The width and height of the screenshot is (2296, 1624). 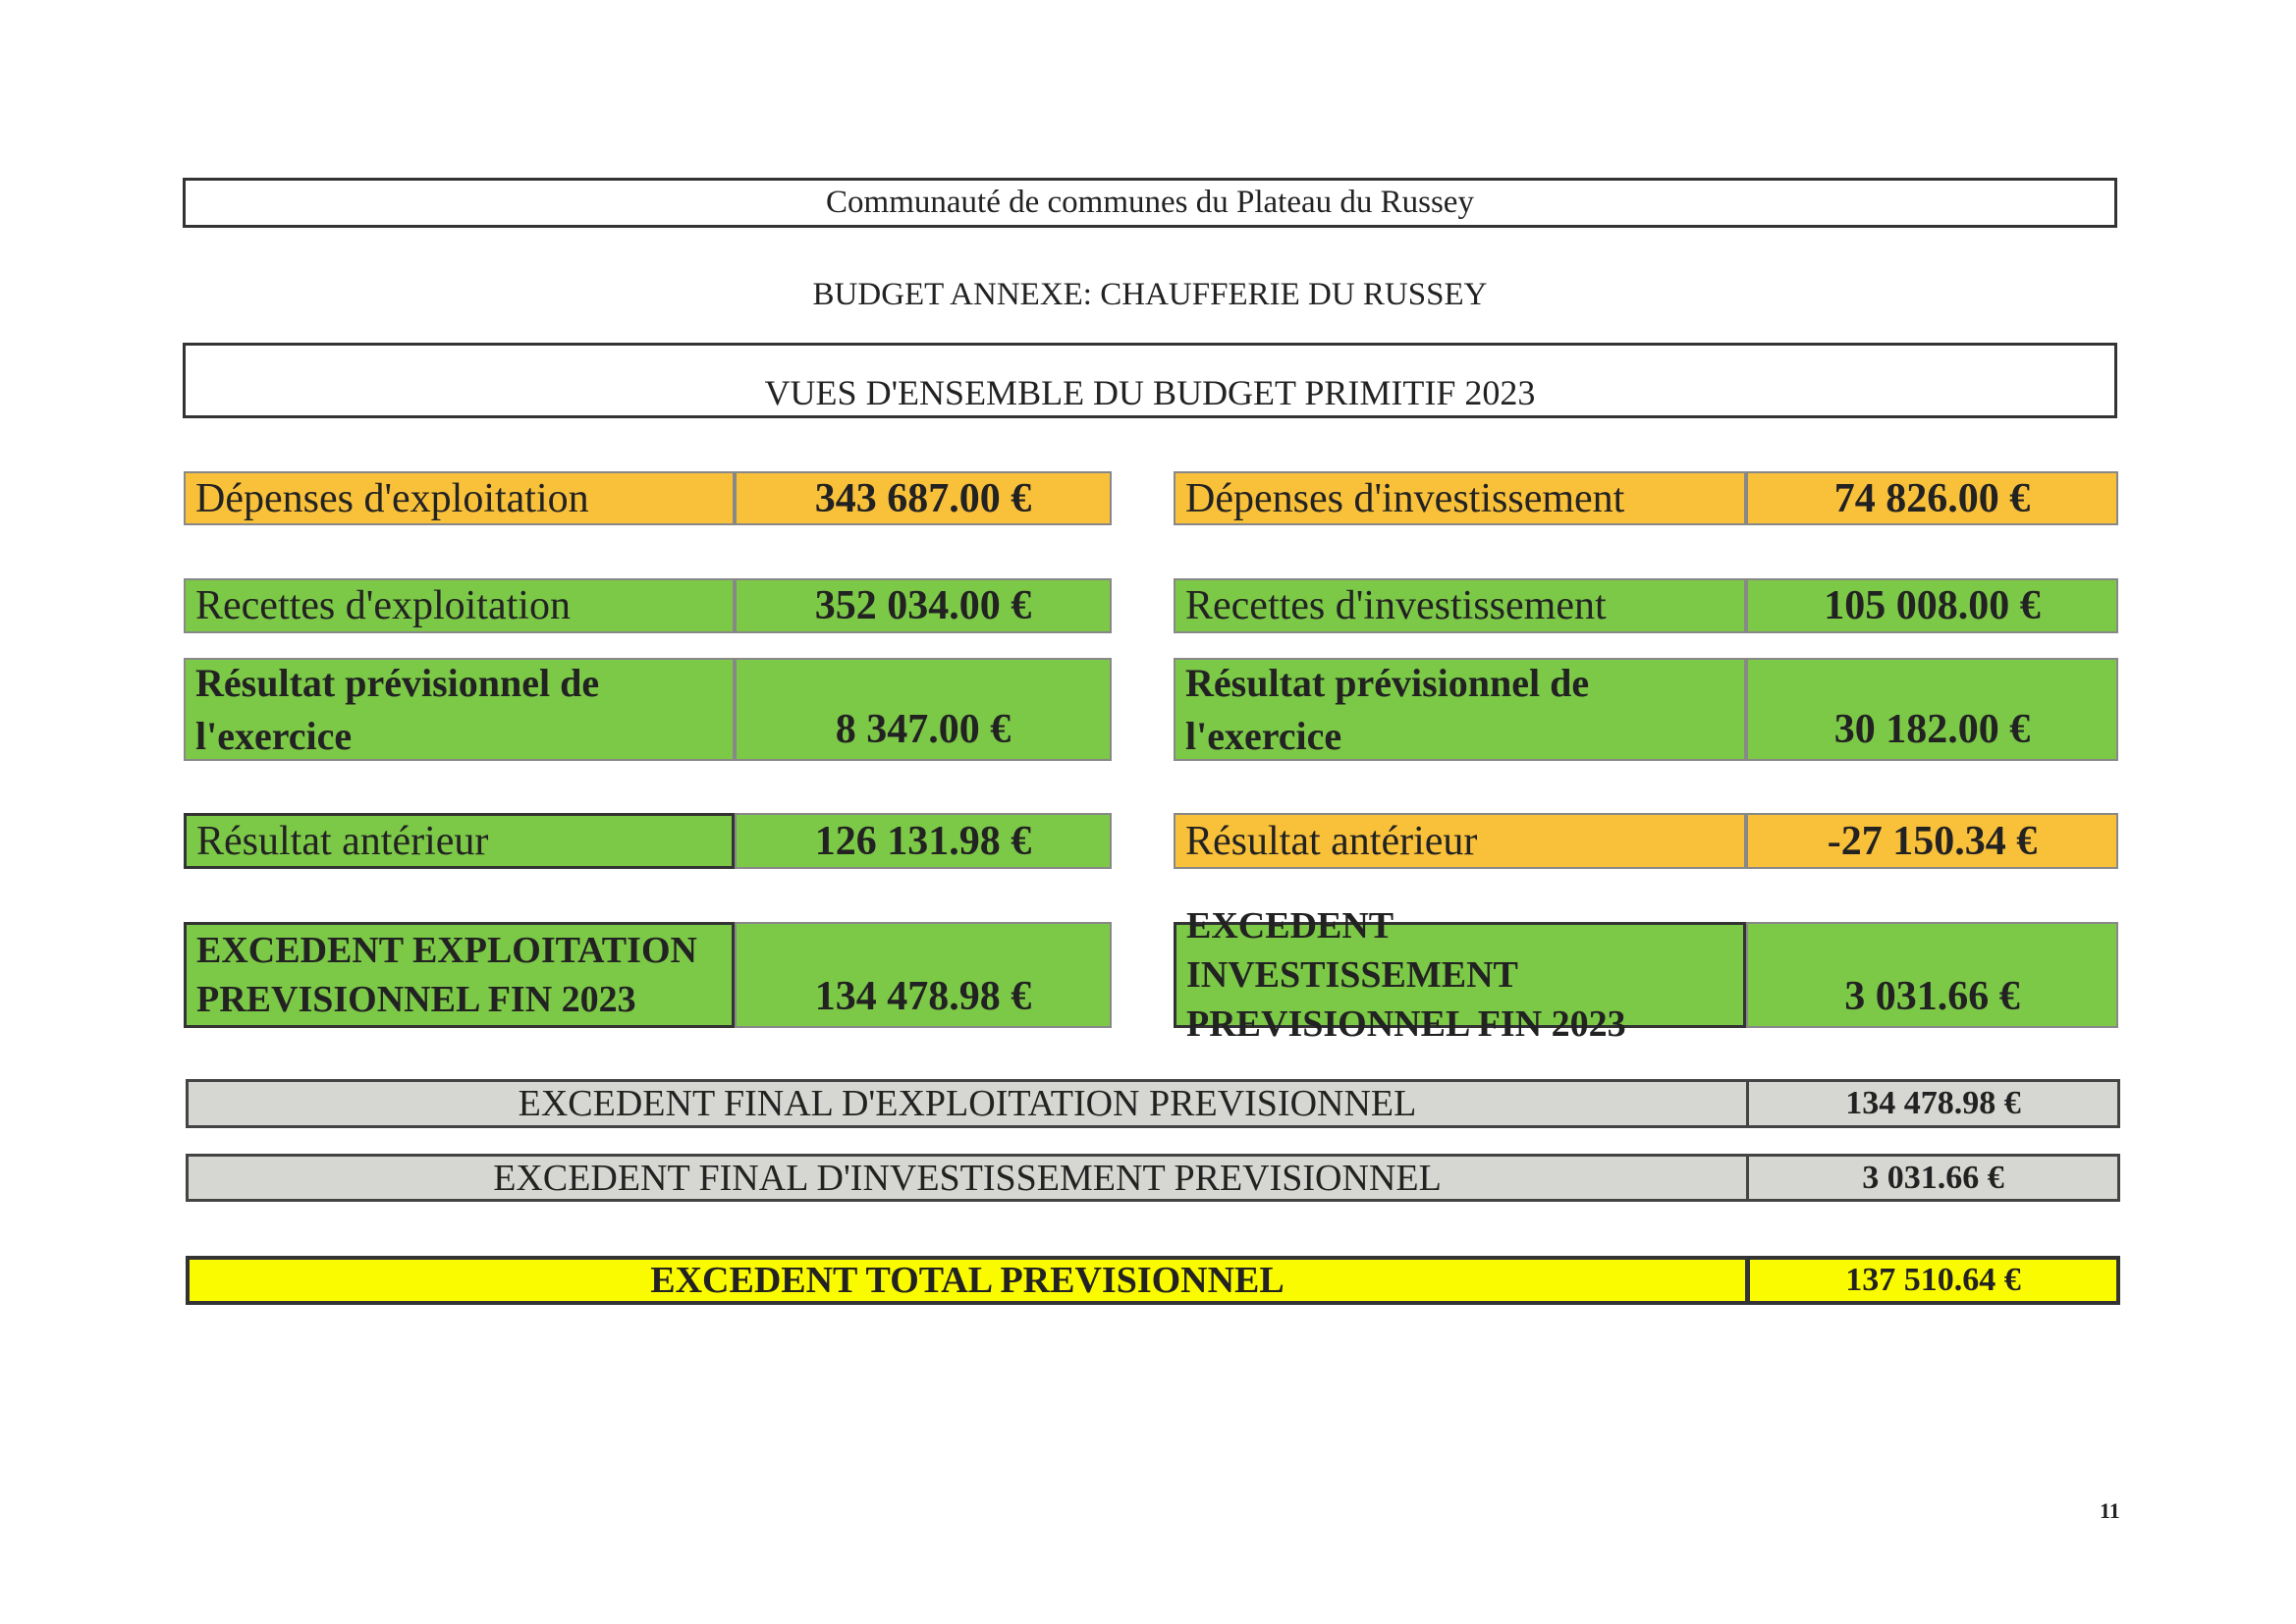 What do you see at coordinates (923, 709) in the screenshot?
I see `resultat-previsionnel-exploitation-value: 8 347.00 €` at bounding box center [923, 709].